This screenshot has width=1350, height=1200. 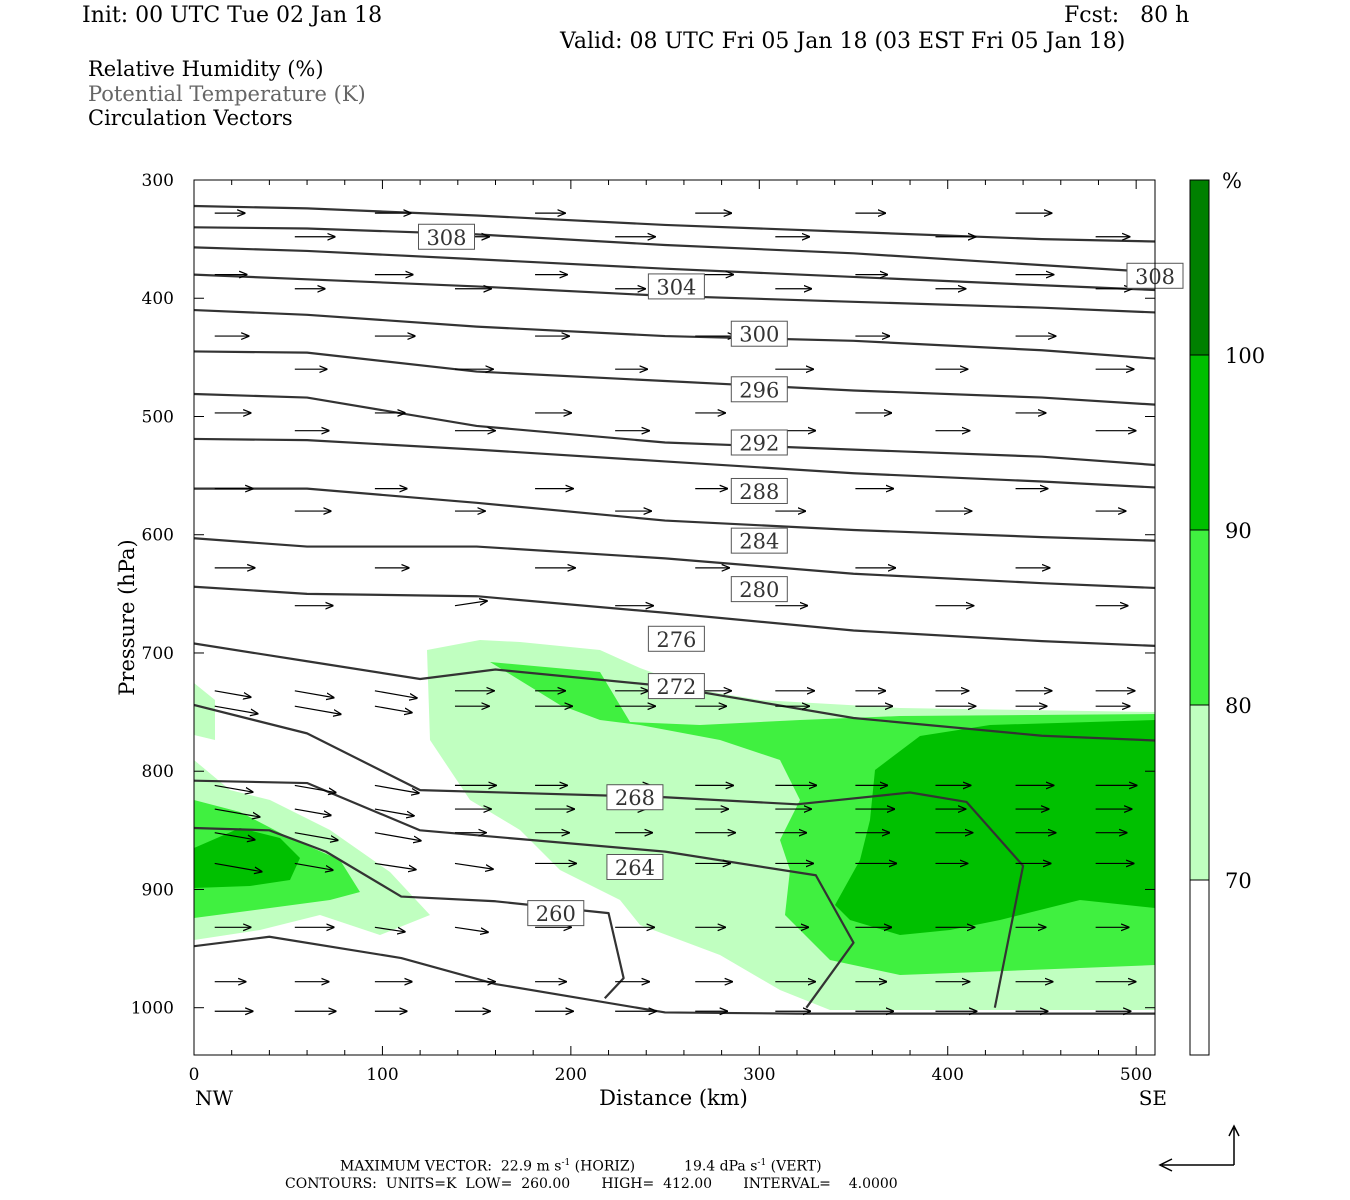 What do you see at coordinates (158, 890) in the screenshot?
I see `y-tick-label: 900` at bounding box center [158, 890].